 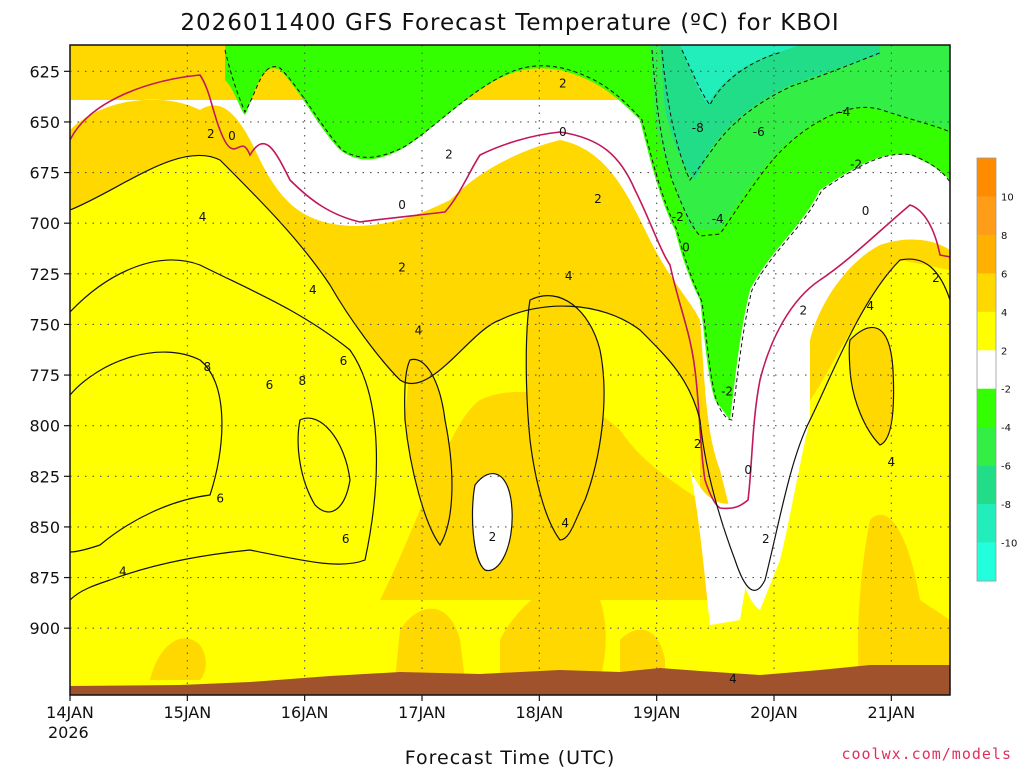 I want to click on colorbar-tick-label-8: -8, so click(x=1006, y=505).